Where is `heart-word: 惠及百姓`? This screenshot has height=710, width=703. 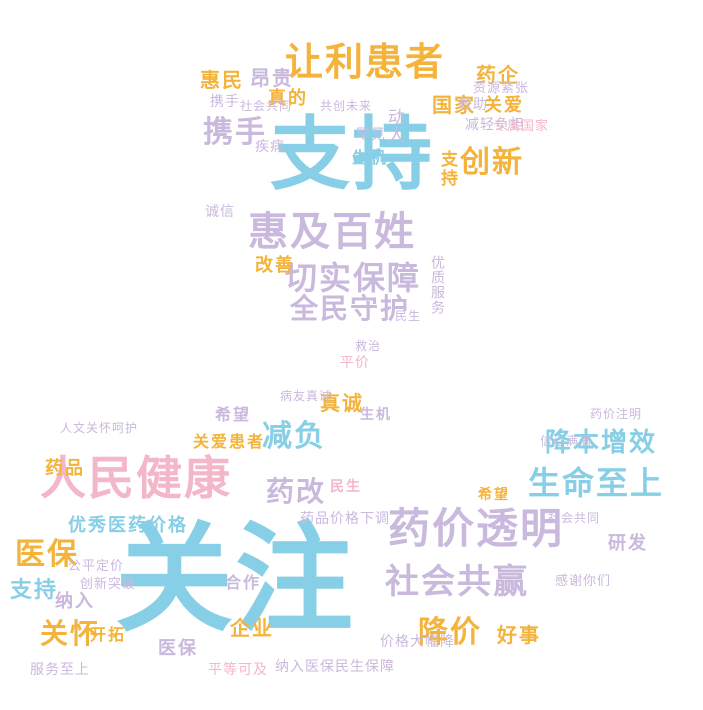
heart-word: 惠及百姓 is located at coordinates (332, 232).